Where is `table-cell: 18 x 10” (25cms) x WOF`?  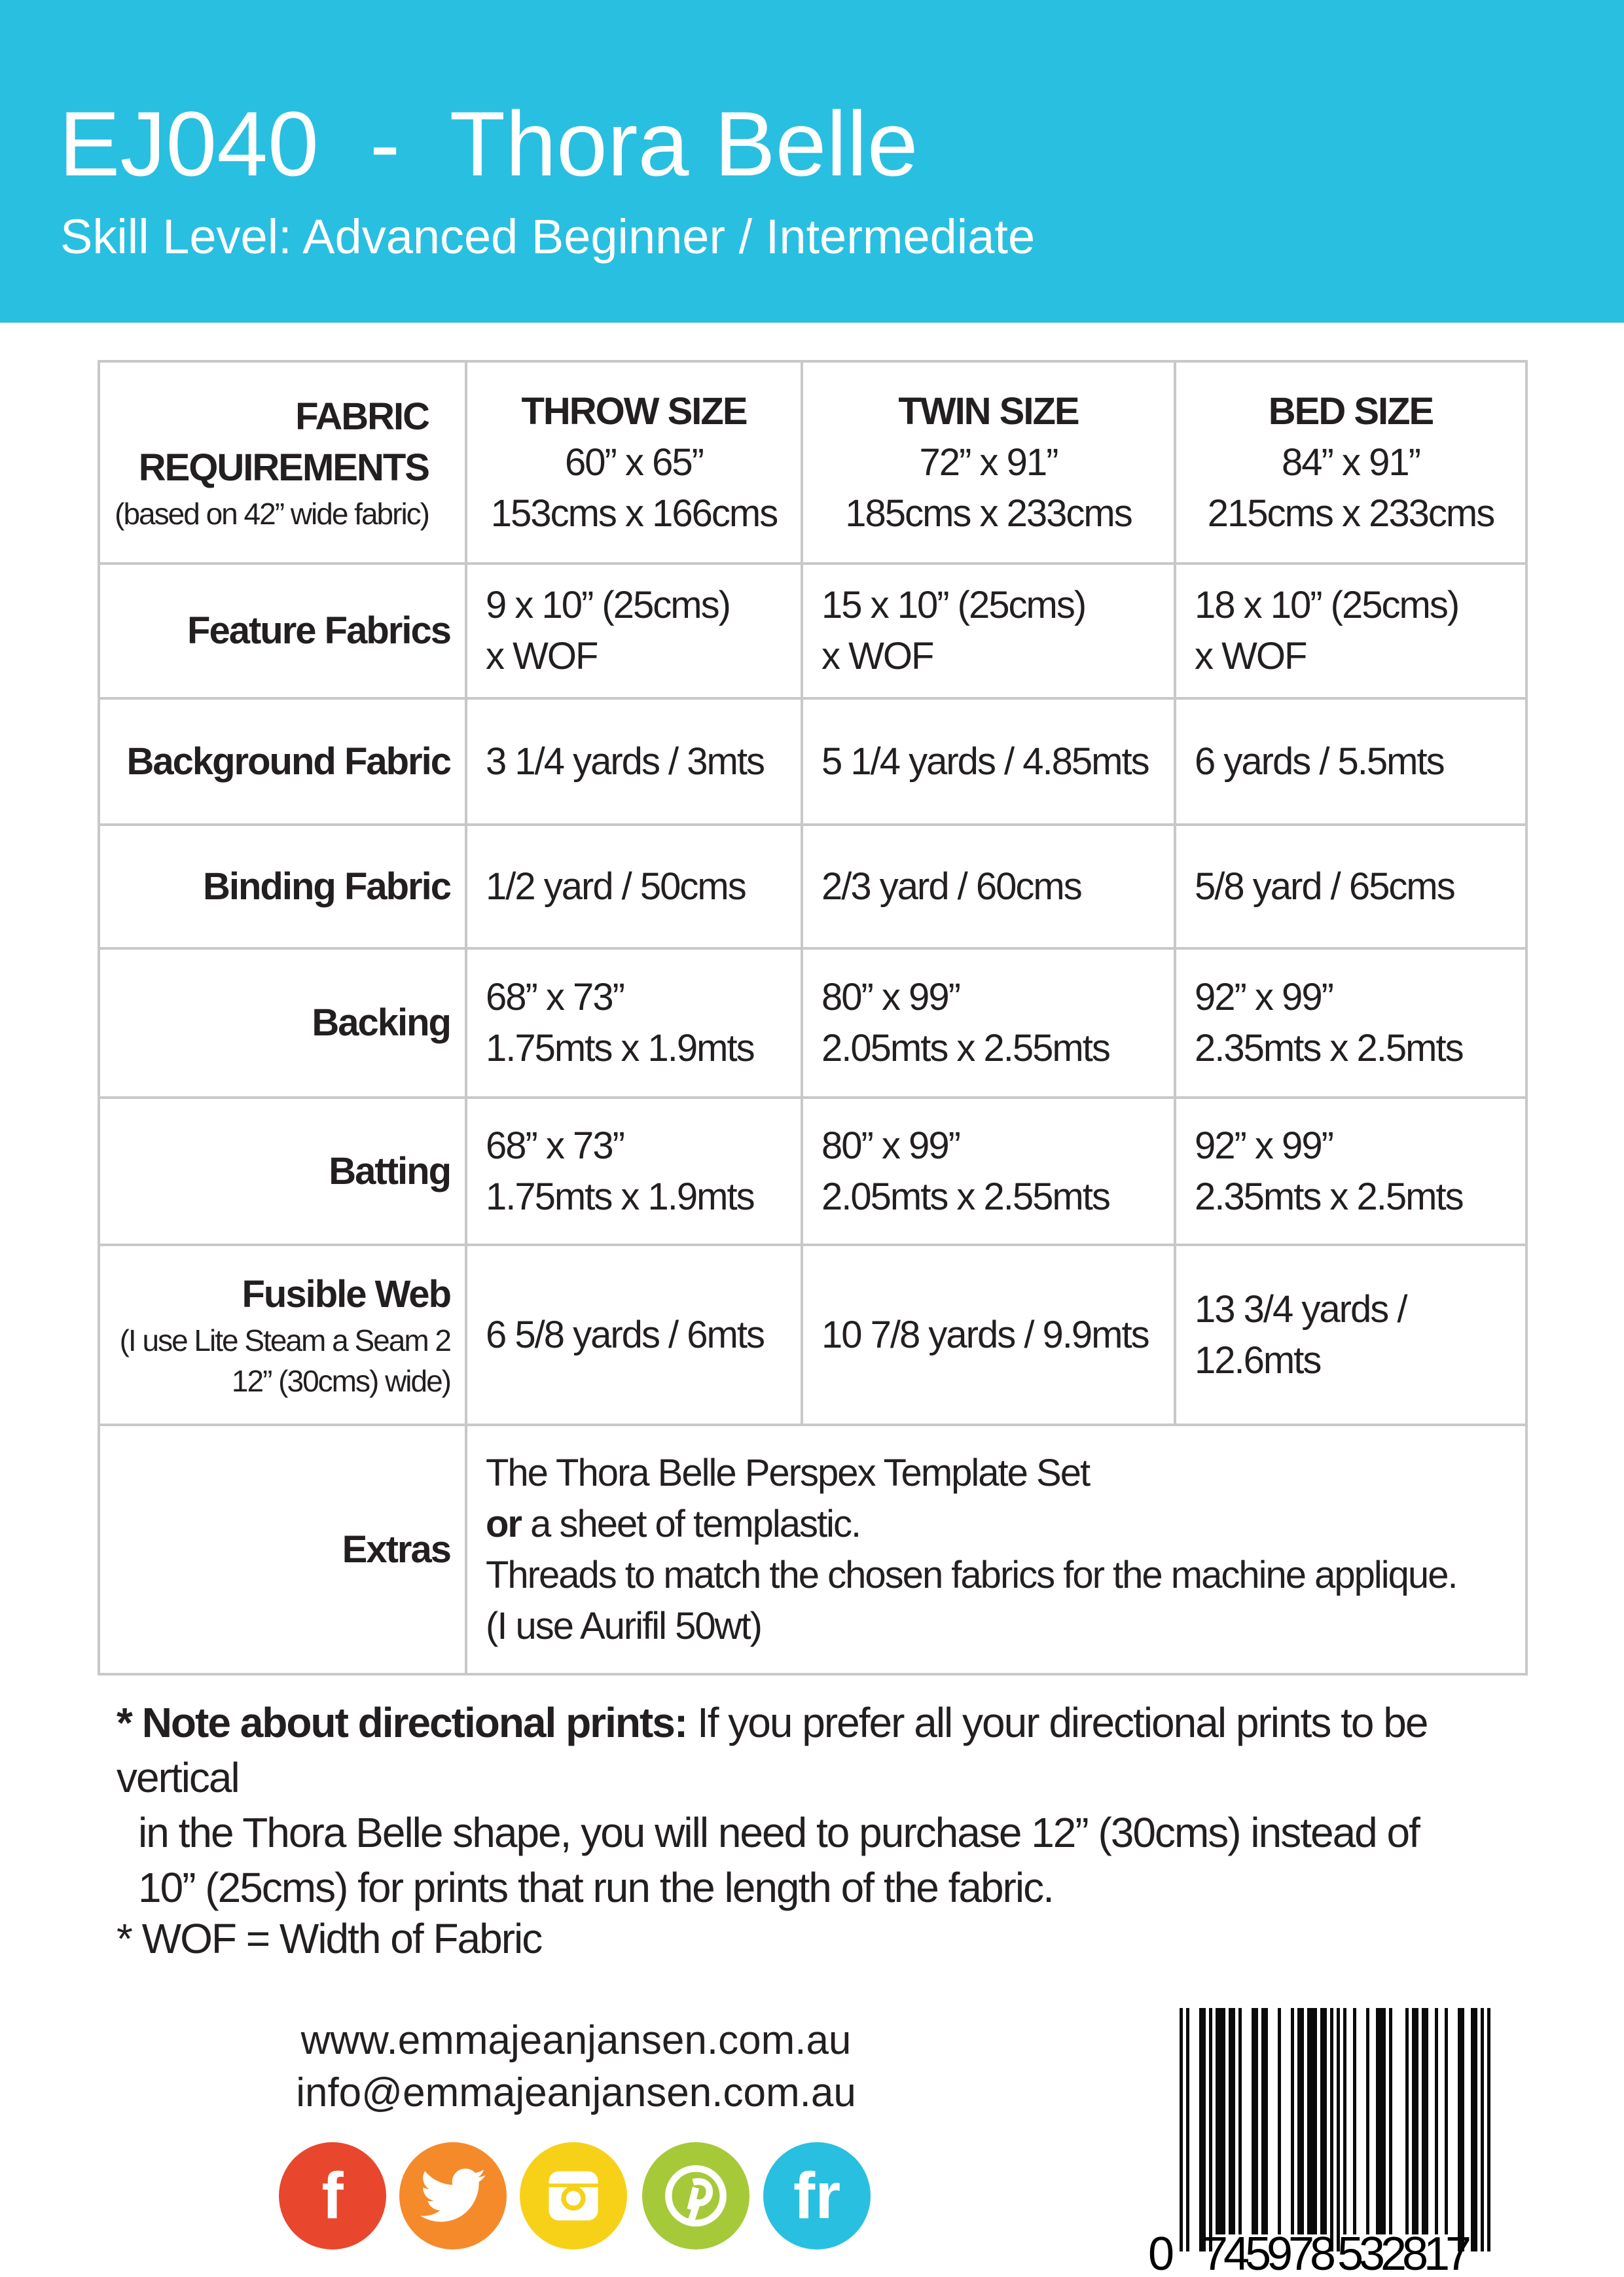
table-cell: 18 x 10” (25cms) x WOF is located at coordinates (1351, 631).